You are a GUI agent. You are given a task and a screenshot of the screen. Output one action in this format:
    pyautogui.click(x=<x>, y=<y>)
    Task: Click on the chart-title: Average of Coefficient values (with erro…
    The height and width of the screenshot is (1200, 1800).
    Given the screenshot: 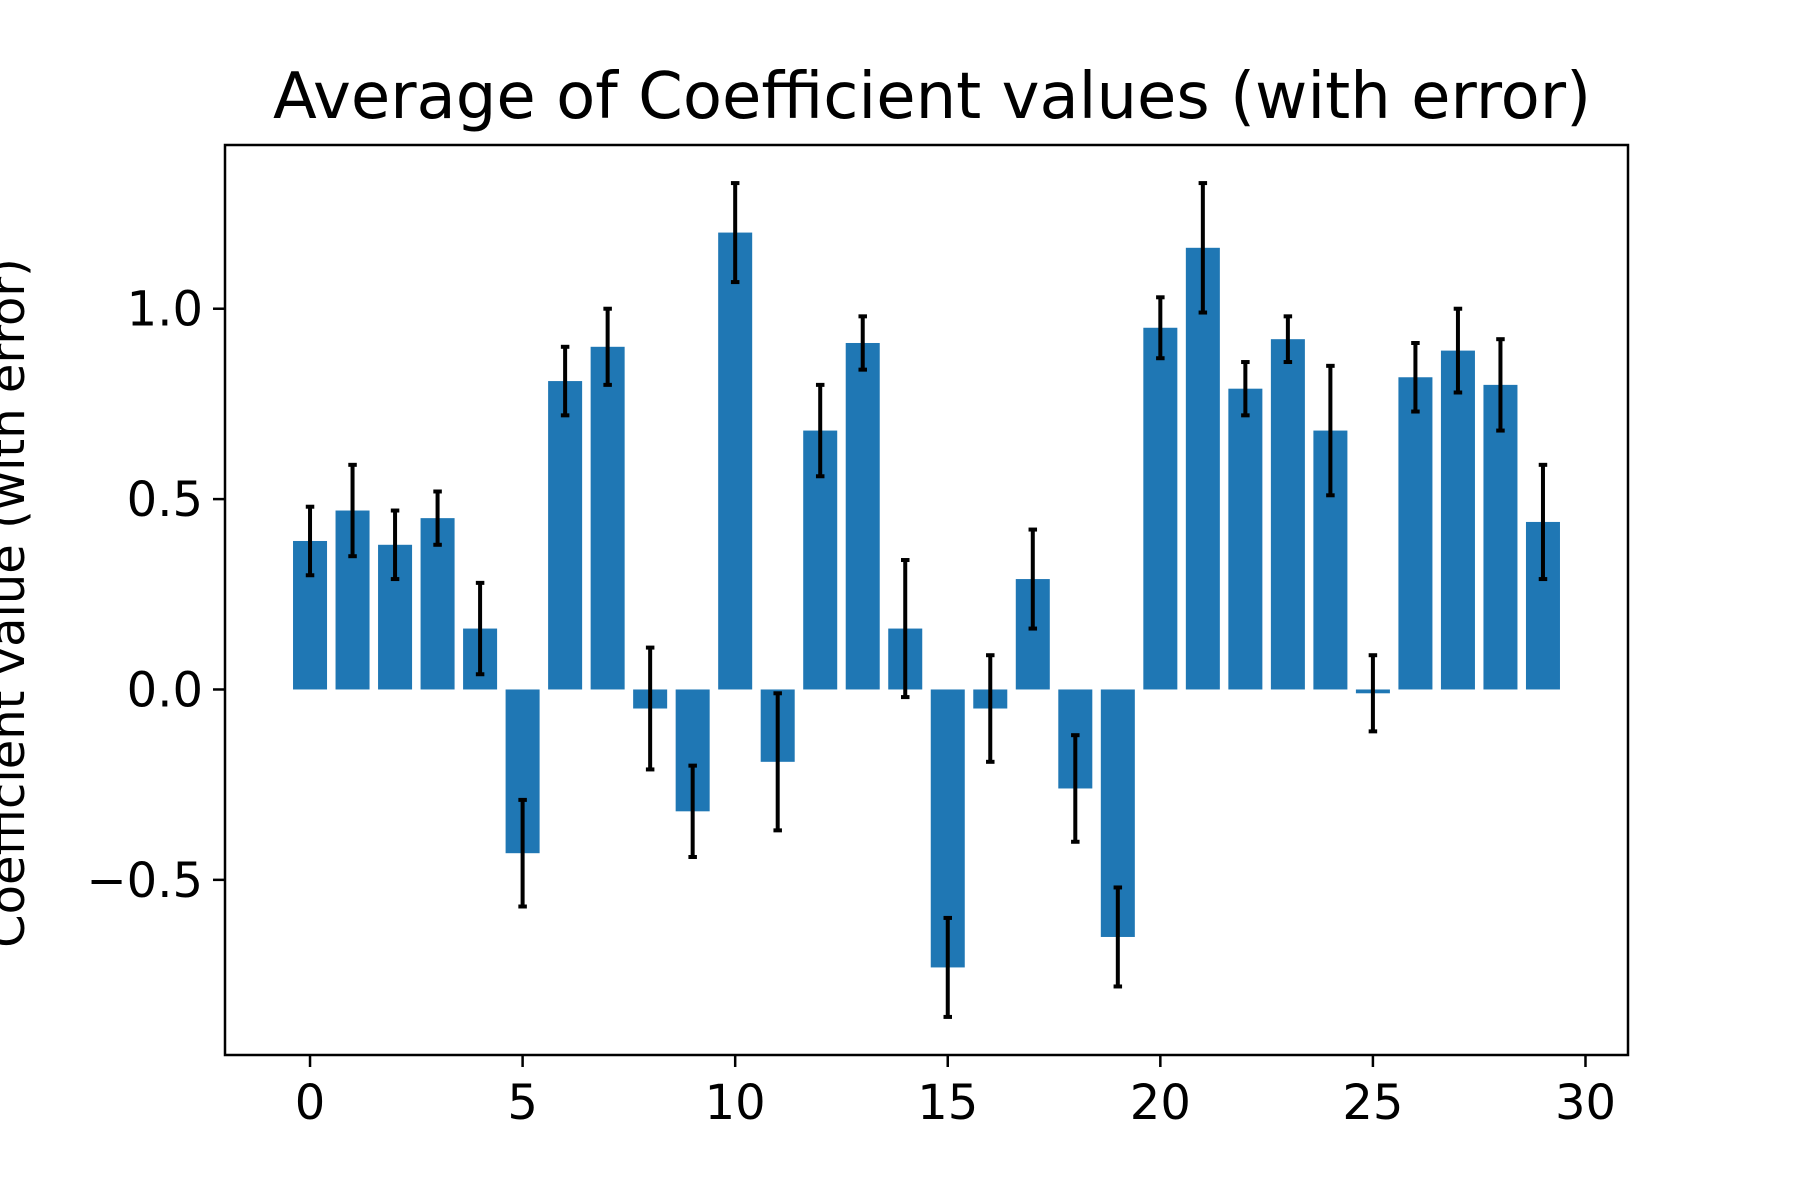 What is the action you would take?
    pyautogui.click(x=932, y=97)
    